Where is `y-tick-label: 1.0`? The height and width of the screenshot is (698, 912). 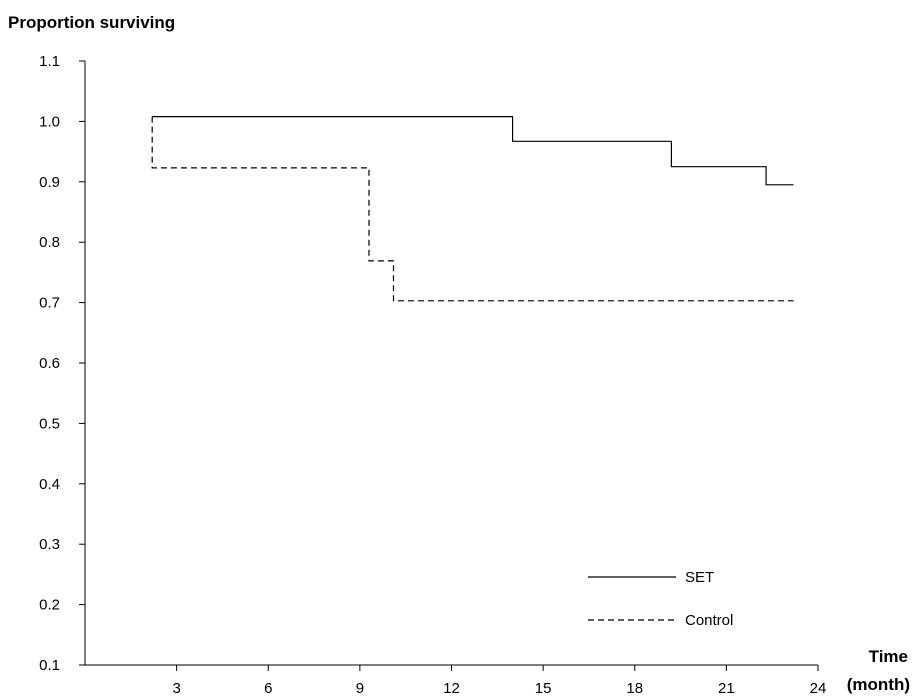
y-tick-label: 1.0 is located at coordinates (49, 121).